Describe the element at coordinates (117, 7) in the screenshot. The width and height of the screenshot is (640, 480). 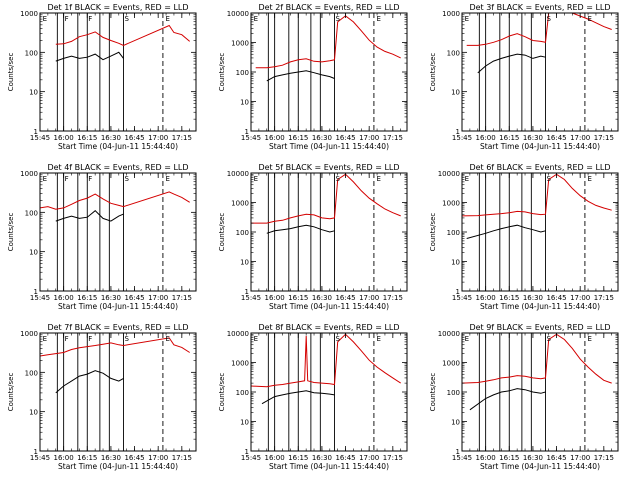
I see `chart-title: Det 1f BLACK = Events, RED = LLD` at that location.